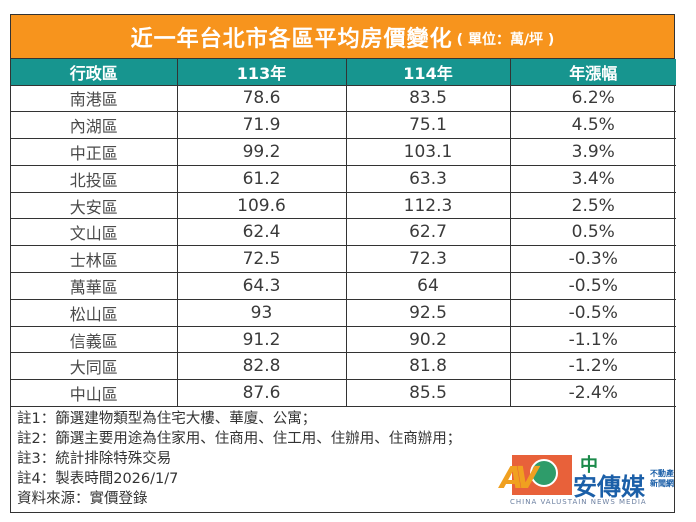  What do you see at coordinates (593, 232) in the screenshot?
I see `growth-cell: 0.5%` at bounding box center [593, 232].